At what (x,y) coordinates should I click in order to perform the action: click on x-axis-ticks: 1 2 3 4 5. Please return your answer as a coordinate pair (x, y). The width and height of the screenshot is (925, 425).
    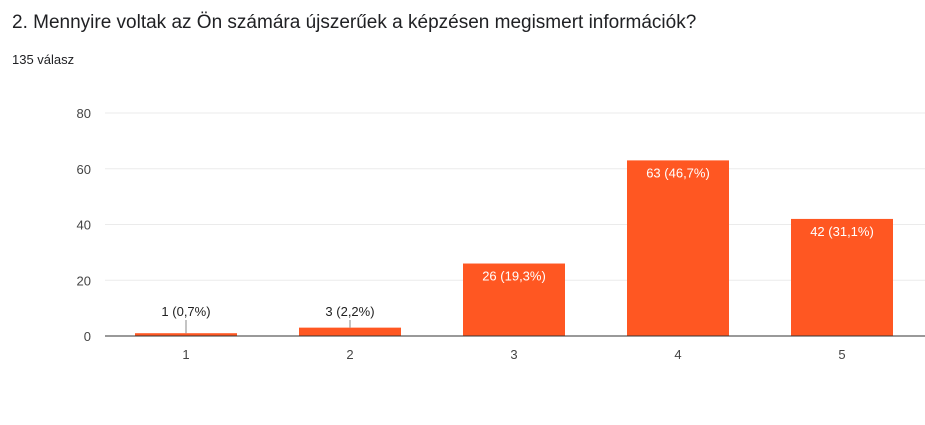
    Looking at the image, I should click on (513, 354).